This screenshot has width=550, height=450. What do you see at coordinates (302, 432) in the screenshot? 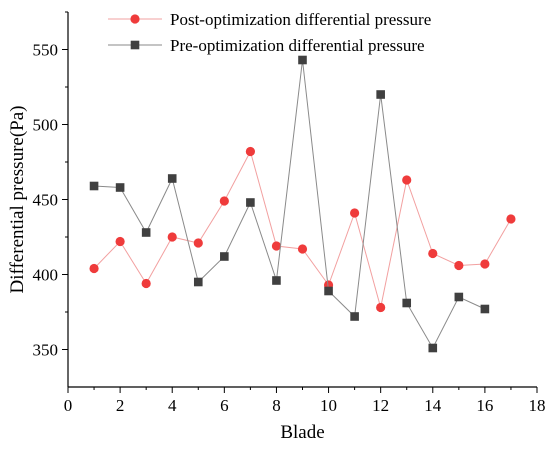
I see `x-axis-title: Blade` at bounding box center [302, 432].